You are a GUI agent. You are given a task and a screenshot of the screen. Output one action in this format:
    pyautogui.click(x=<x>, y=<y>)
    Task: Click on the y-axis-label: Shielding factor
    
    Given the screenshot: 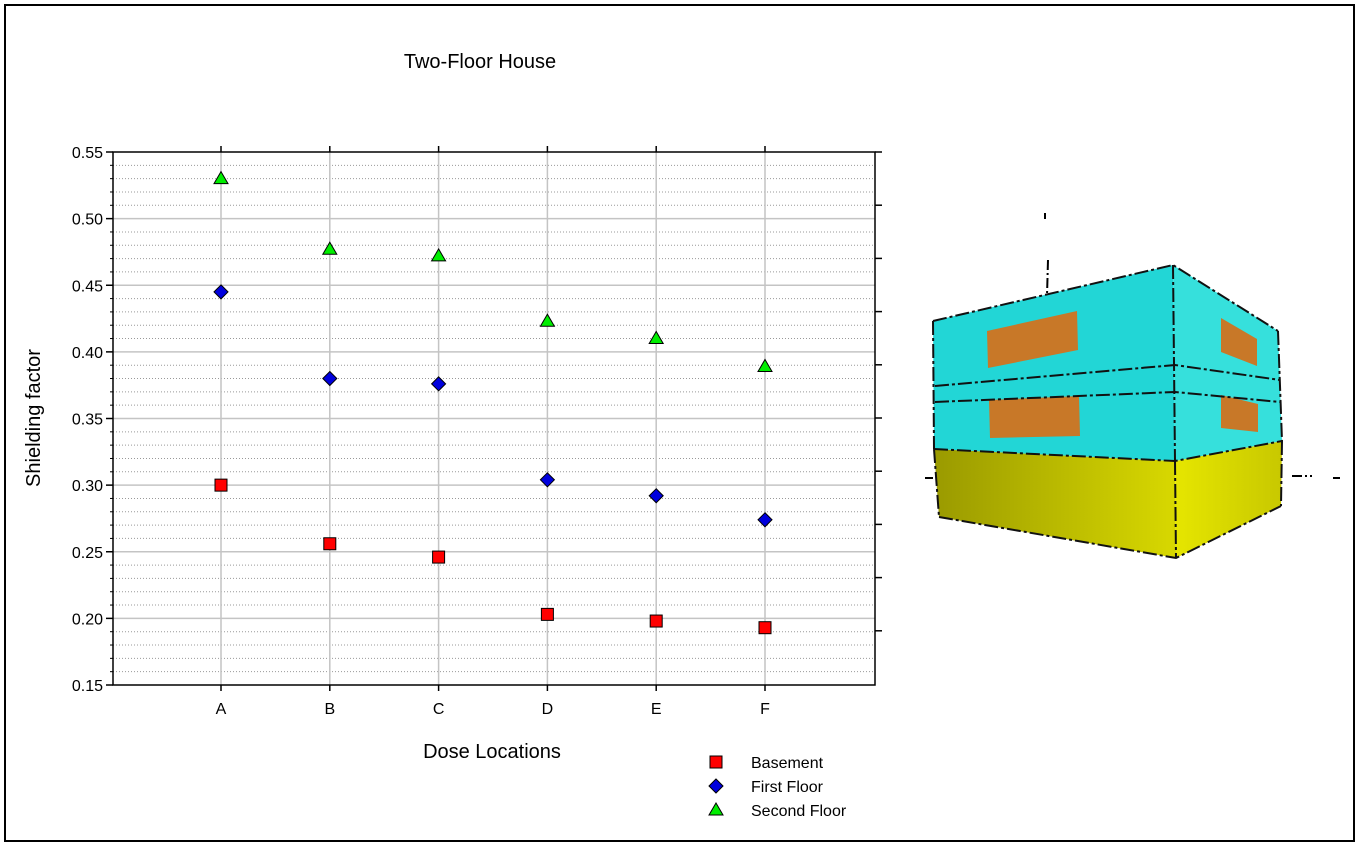 What is the action you would take?
    pyautogui.click(x=34, y=418)
    